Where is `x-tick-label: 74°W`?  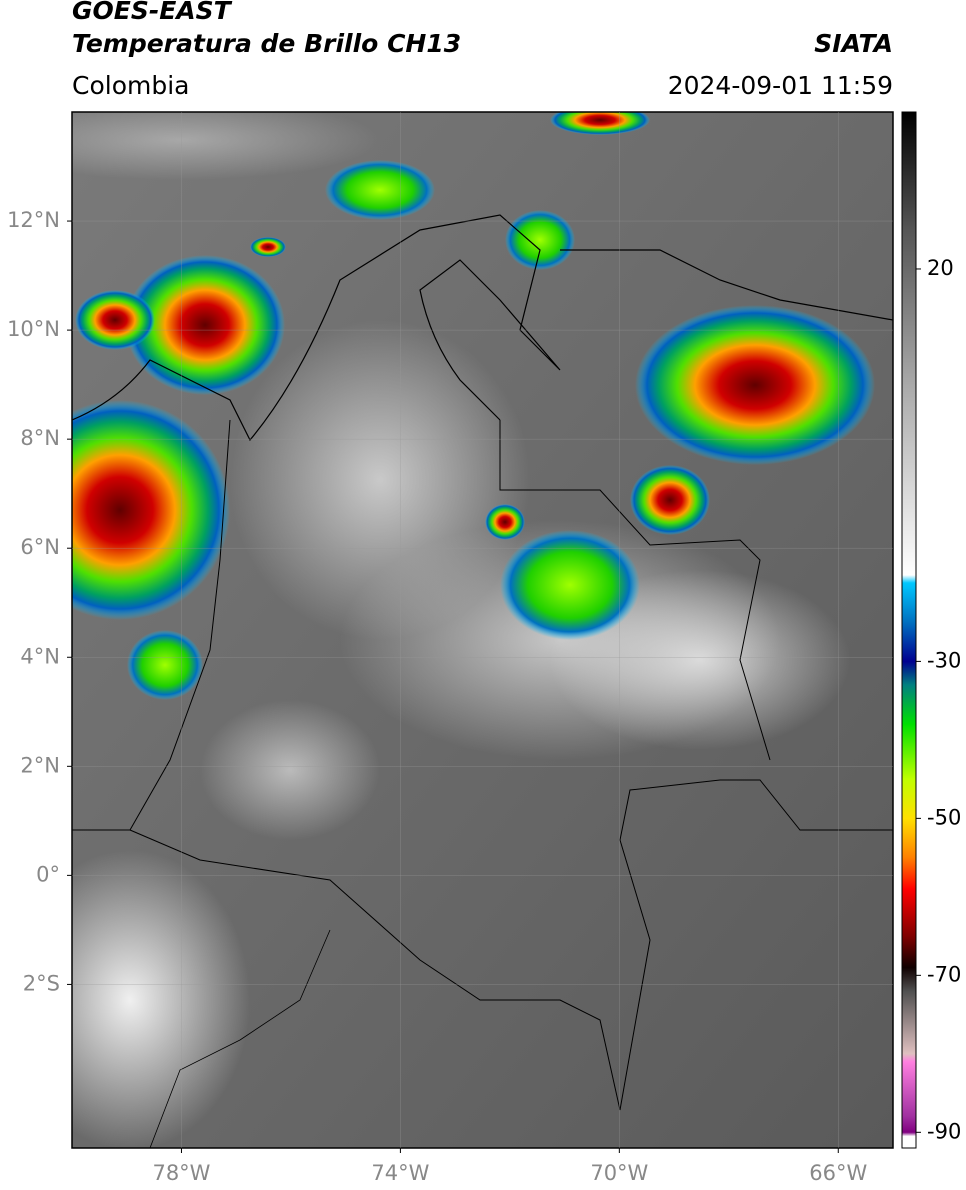 x-tick-label: 74°W is located at coordinates (400, 1173).